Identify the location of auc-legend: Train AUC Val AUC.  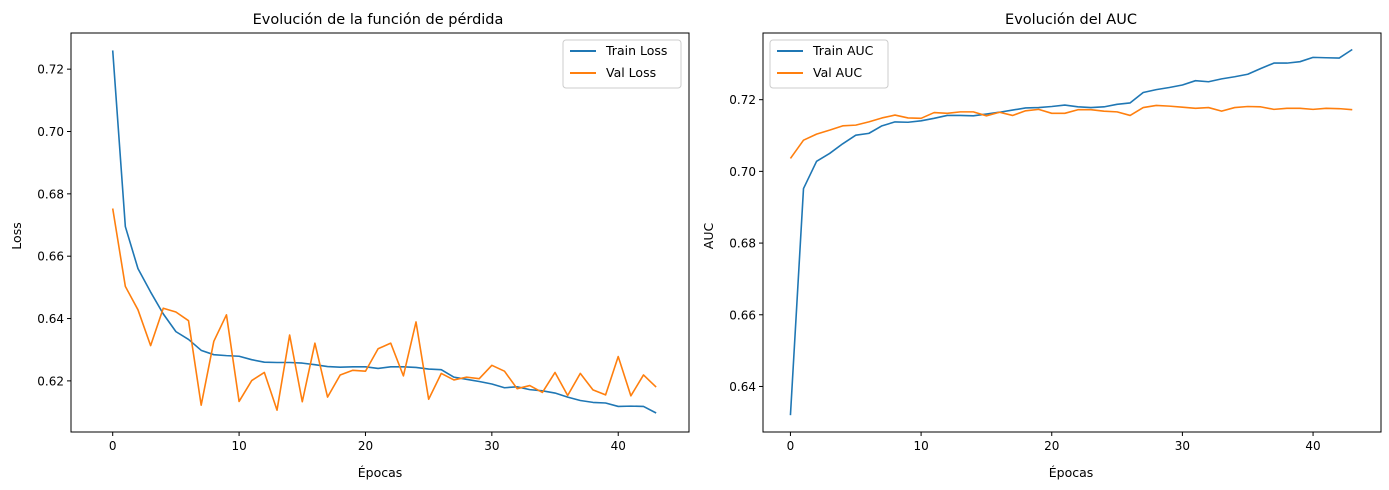
(829, 64).